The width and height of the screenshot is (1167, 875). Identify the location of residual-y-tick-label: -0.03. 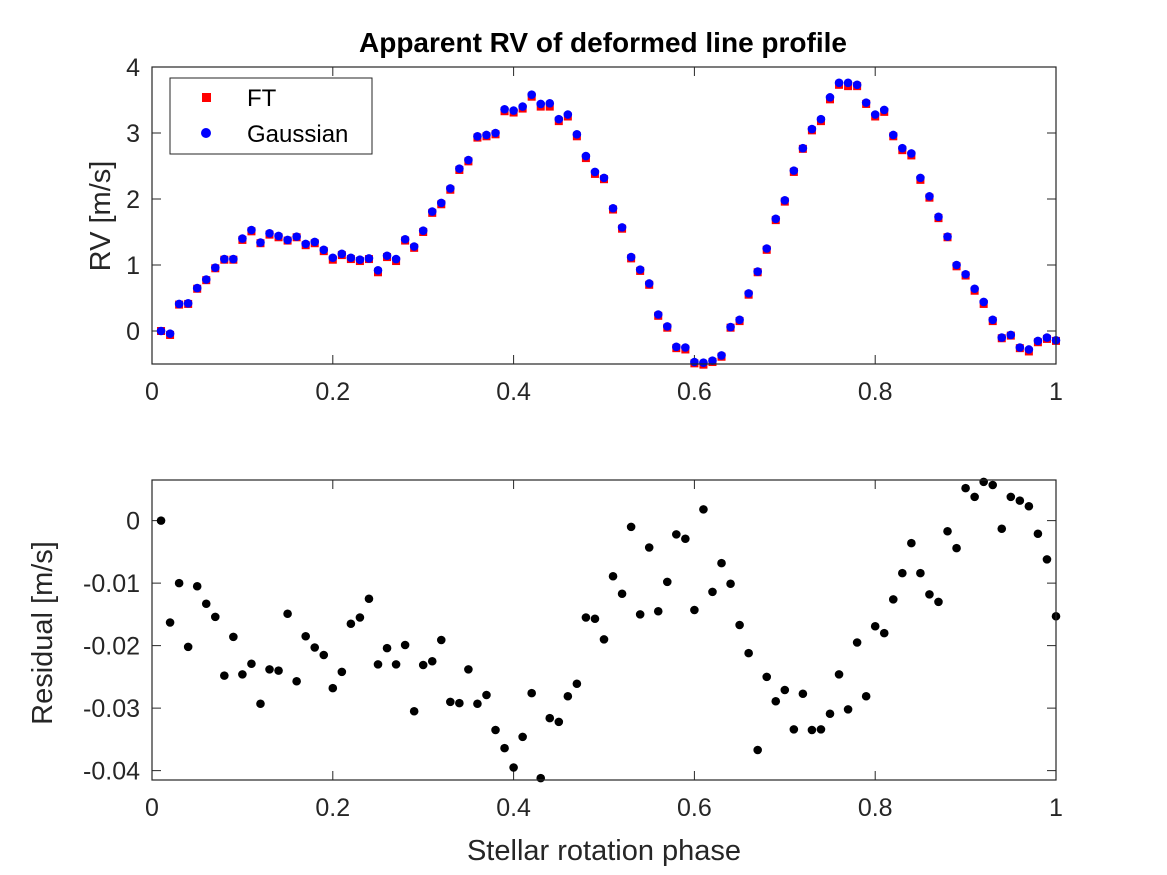
(111, 709).